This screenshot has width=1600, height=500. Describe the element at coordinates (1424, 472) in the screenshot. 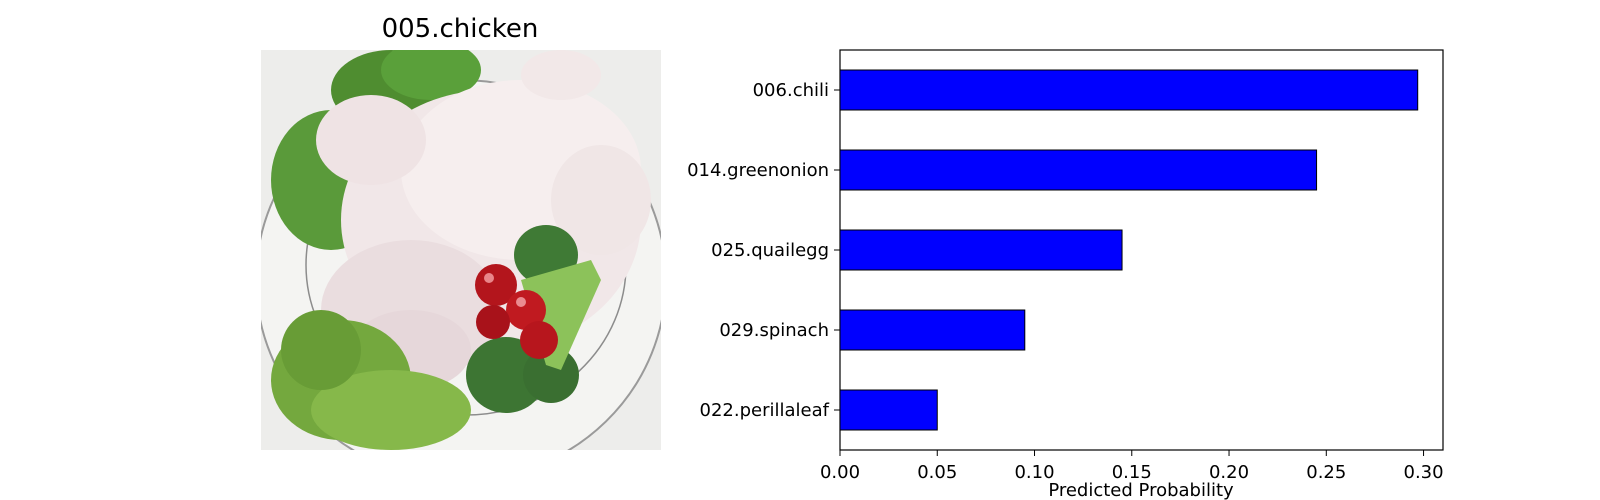

I see `x-tick-label: 0.30` at that location.